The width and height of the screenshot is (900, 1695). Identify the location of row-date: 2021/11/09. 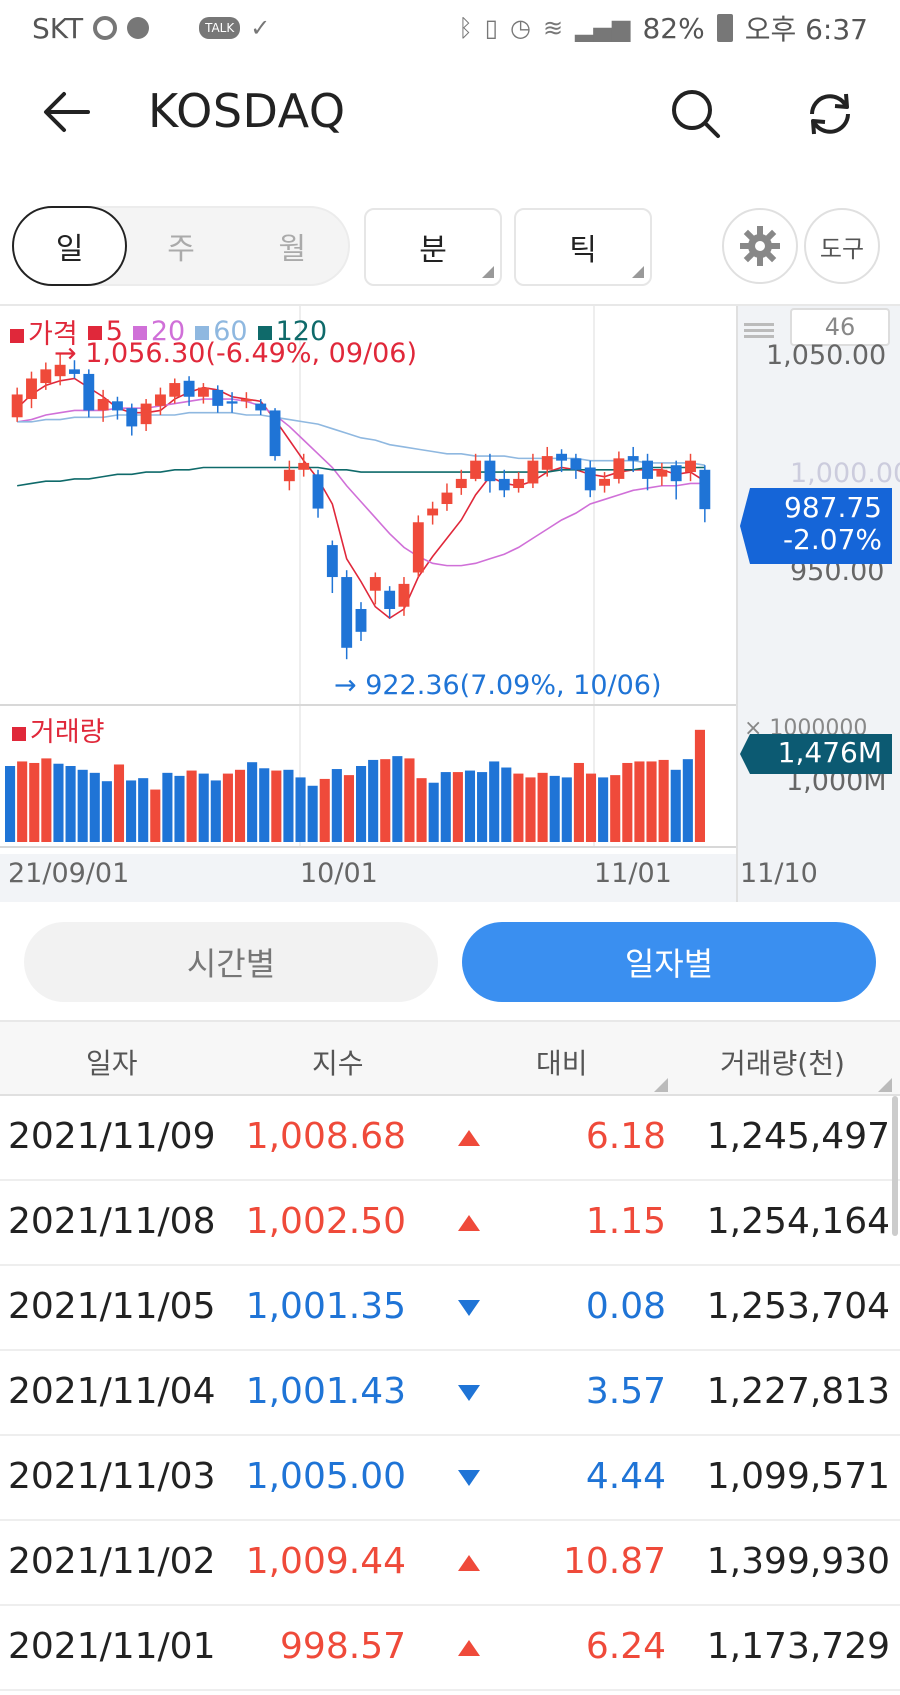
(112, 1136).